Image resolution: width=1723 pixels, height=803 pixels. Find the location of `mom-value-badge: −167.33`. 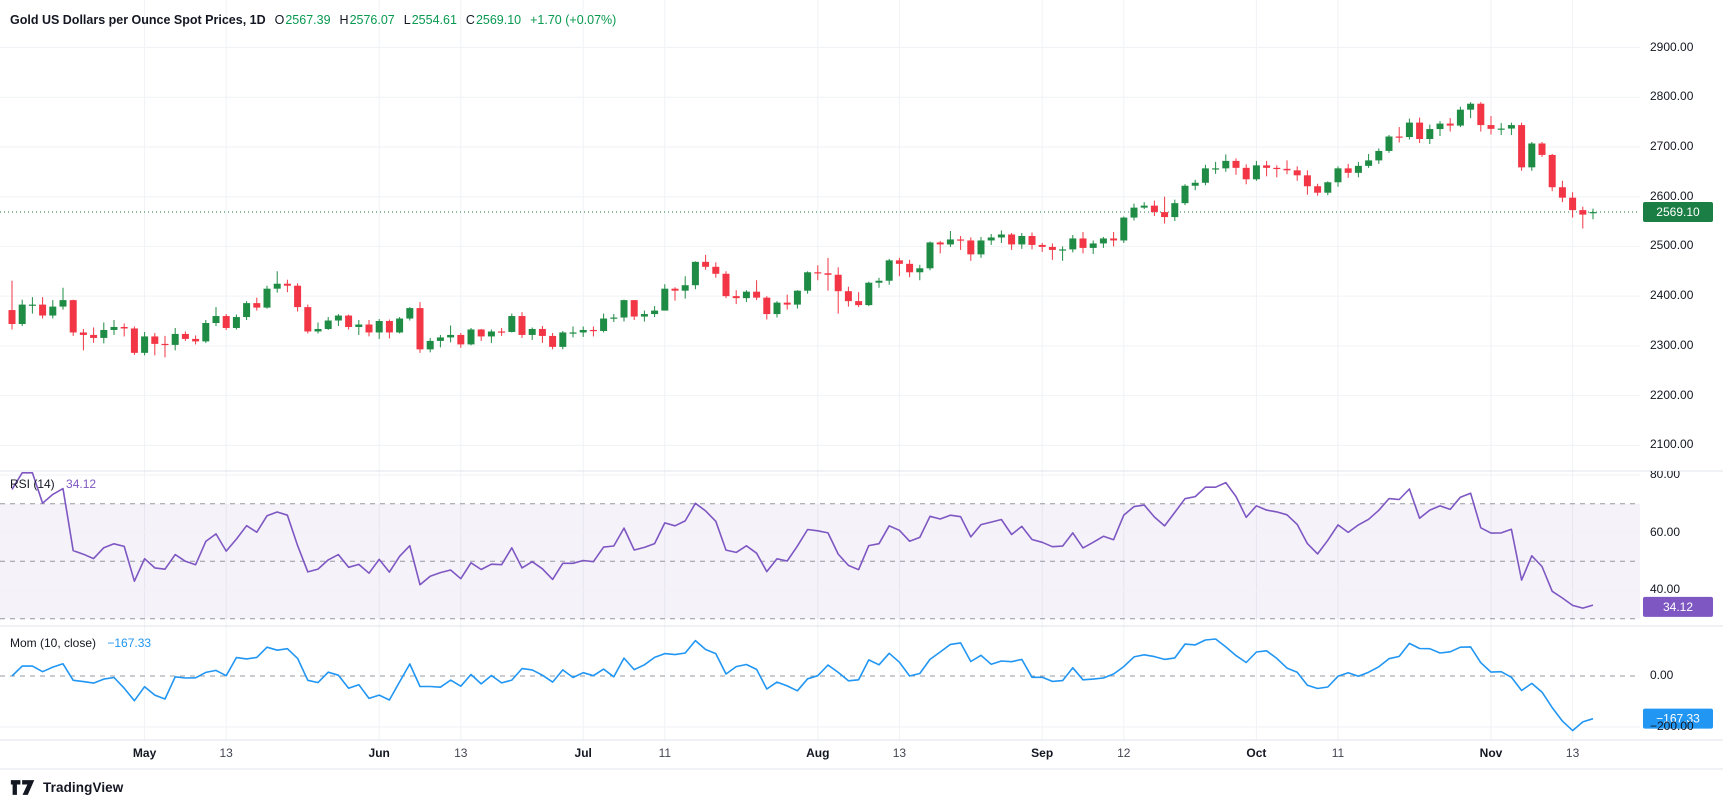

mom-value-badge: −167.33 is located at coordinates (1678, 718).